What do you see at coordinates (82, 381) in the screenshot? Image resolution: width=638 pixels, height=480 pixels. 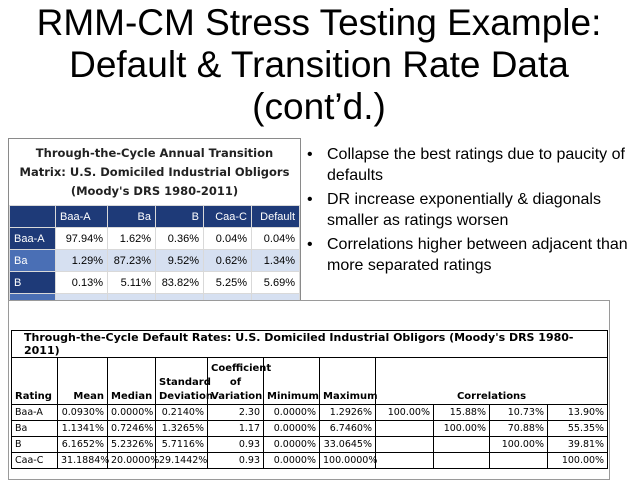 I see `column-header-mean: Mean` at bounding box center [82, 381].